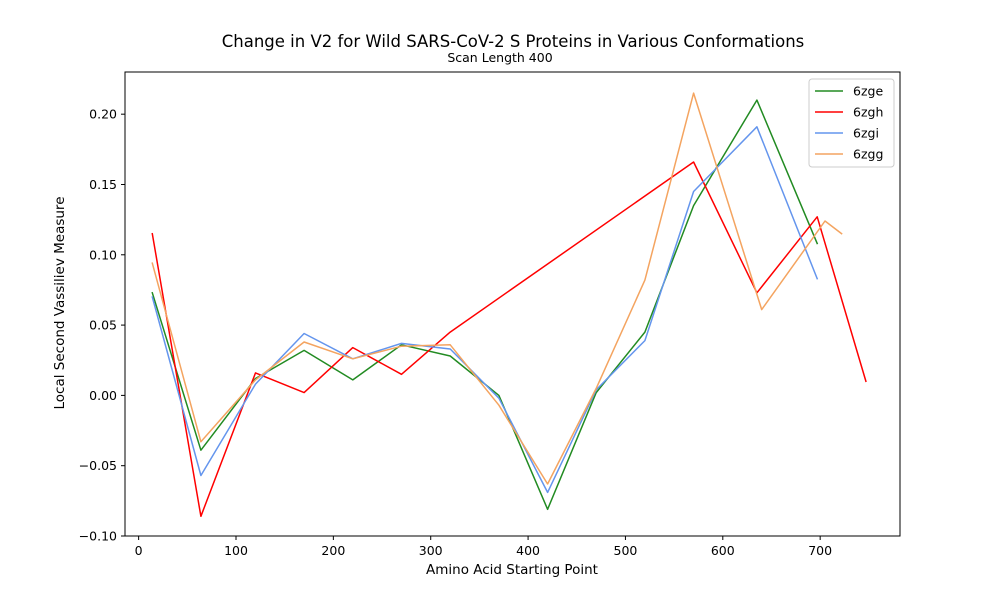  What do you see at coordinates (333, 550) in the screenshot?
I see `x-tick-label: 200` at bounding box center [333, 550].